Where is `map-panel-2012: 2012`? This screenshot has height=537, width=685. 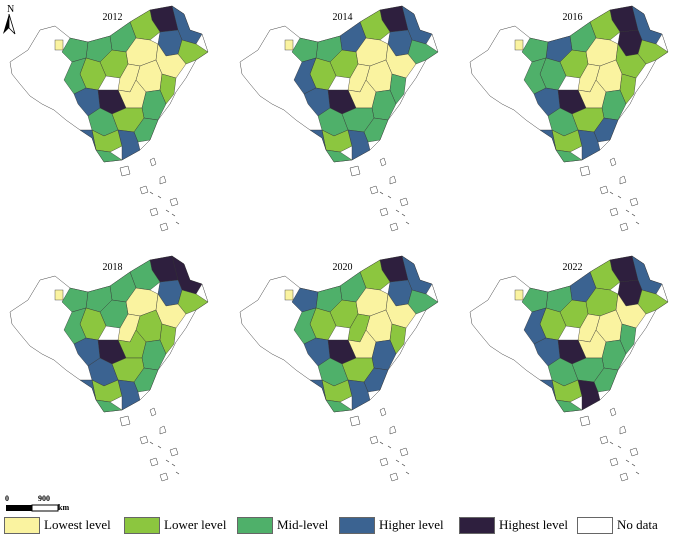
map-panel-2012: 2012 is located at coordinates (112, 122).